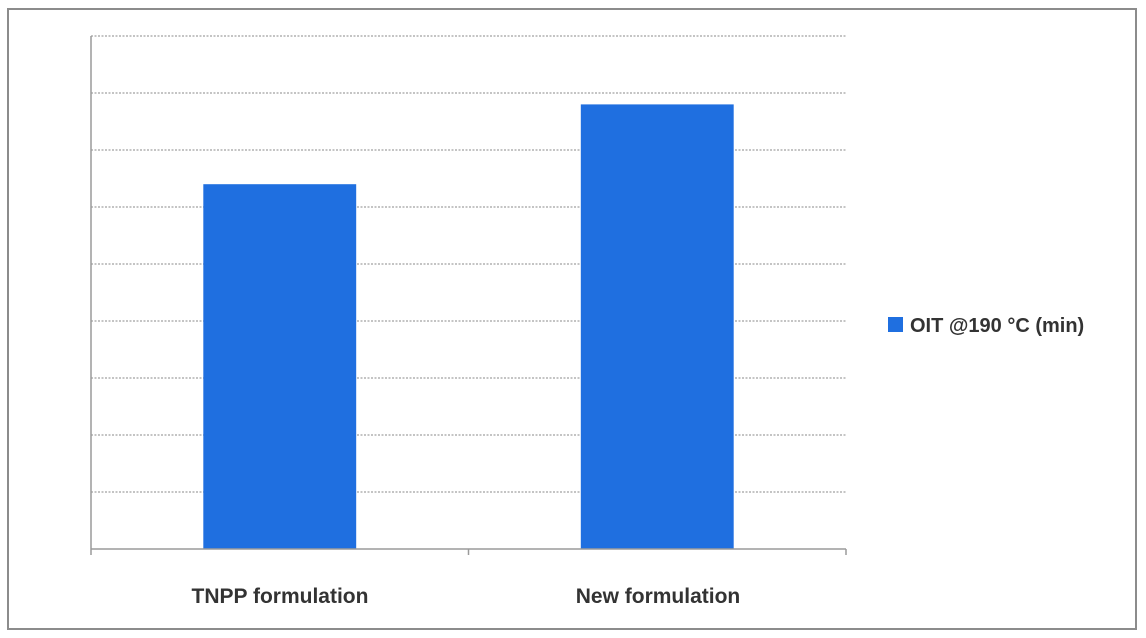 The height and width of the screenshot is (638, 1146). I want to click on bar-new-formulation, so click(657, 327).